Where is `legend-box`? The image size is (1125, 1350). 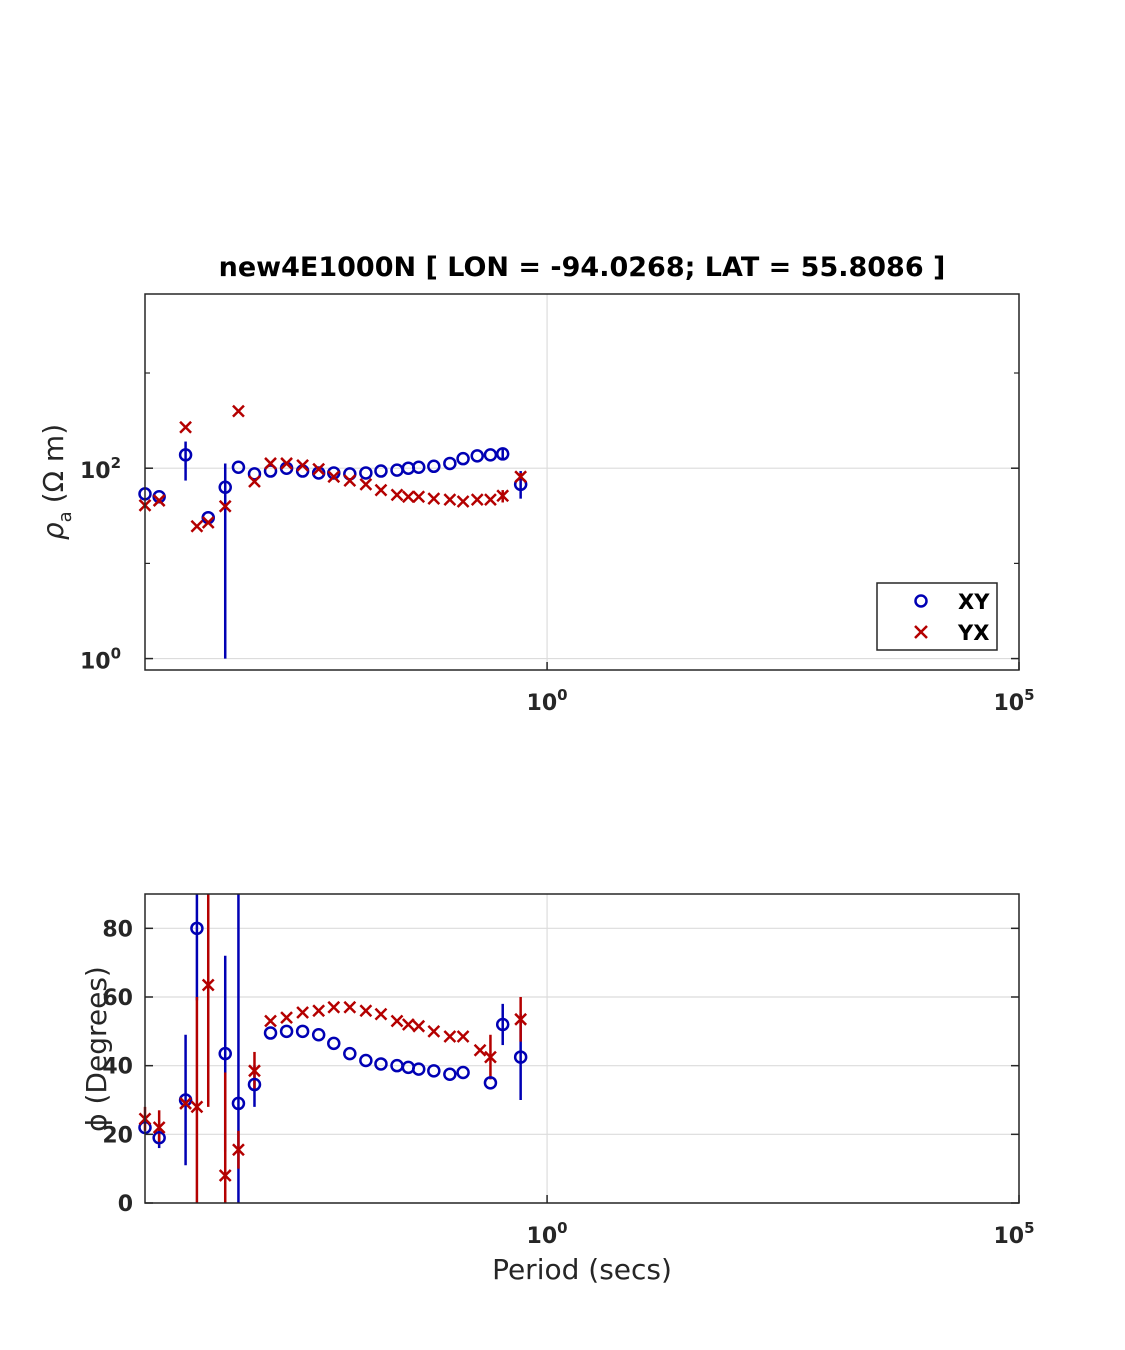
legend-box is located at coordinates (937, 616).